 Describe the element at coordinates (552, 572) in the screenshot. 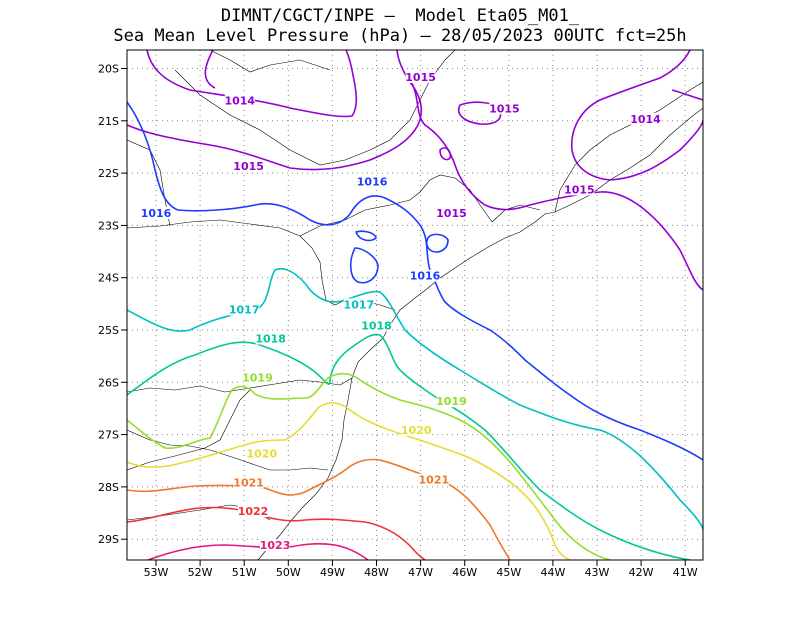

I see `x-tick-label: 44W` at that location.